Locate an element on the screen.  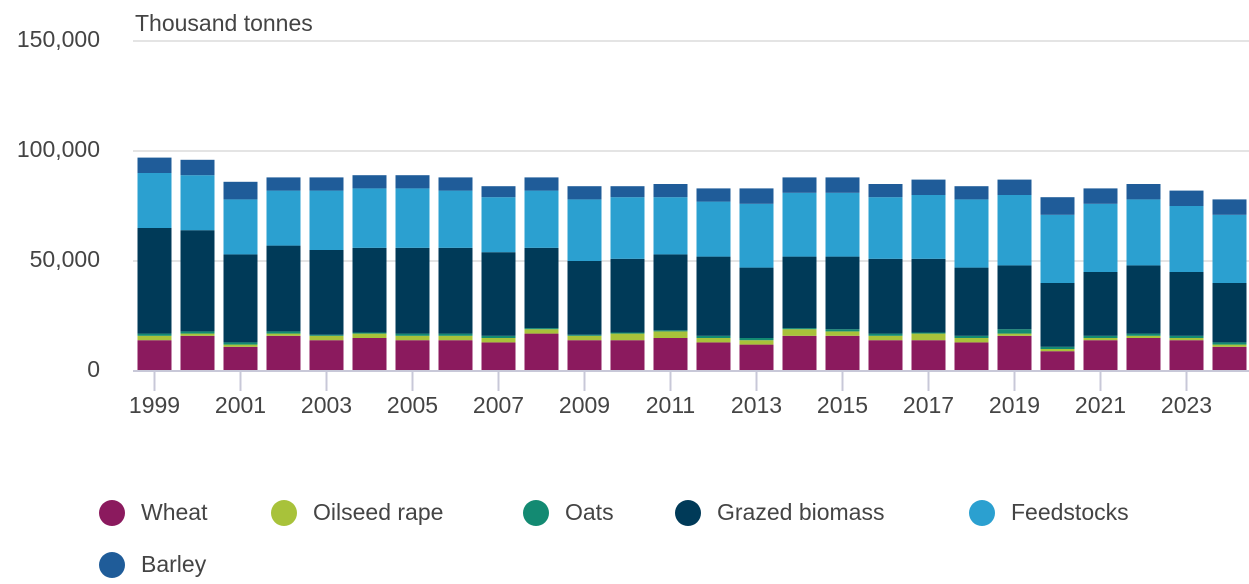
y-axis-label: Thousand tonnes is located at coordinates (224, 23).